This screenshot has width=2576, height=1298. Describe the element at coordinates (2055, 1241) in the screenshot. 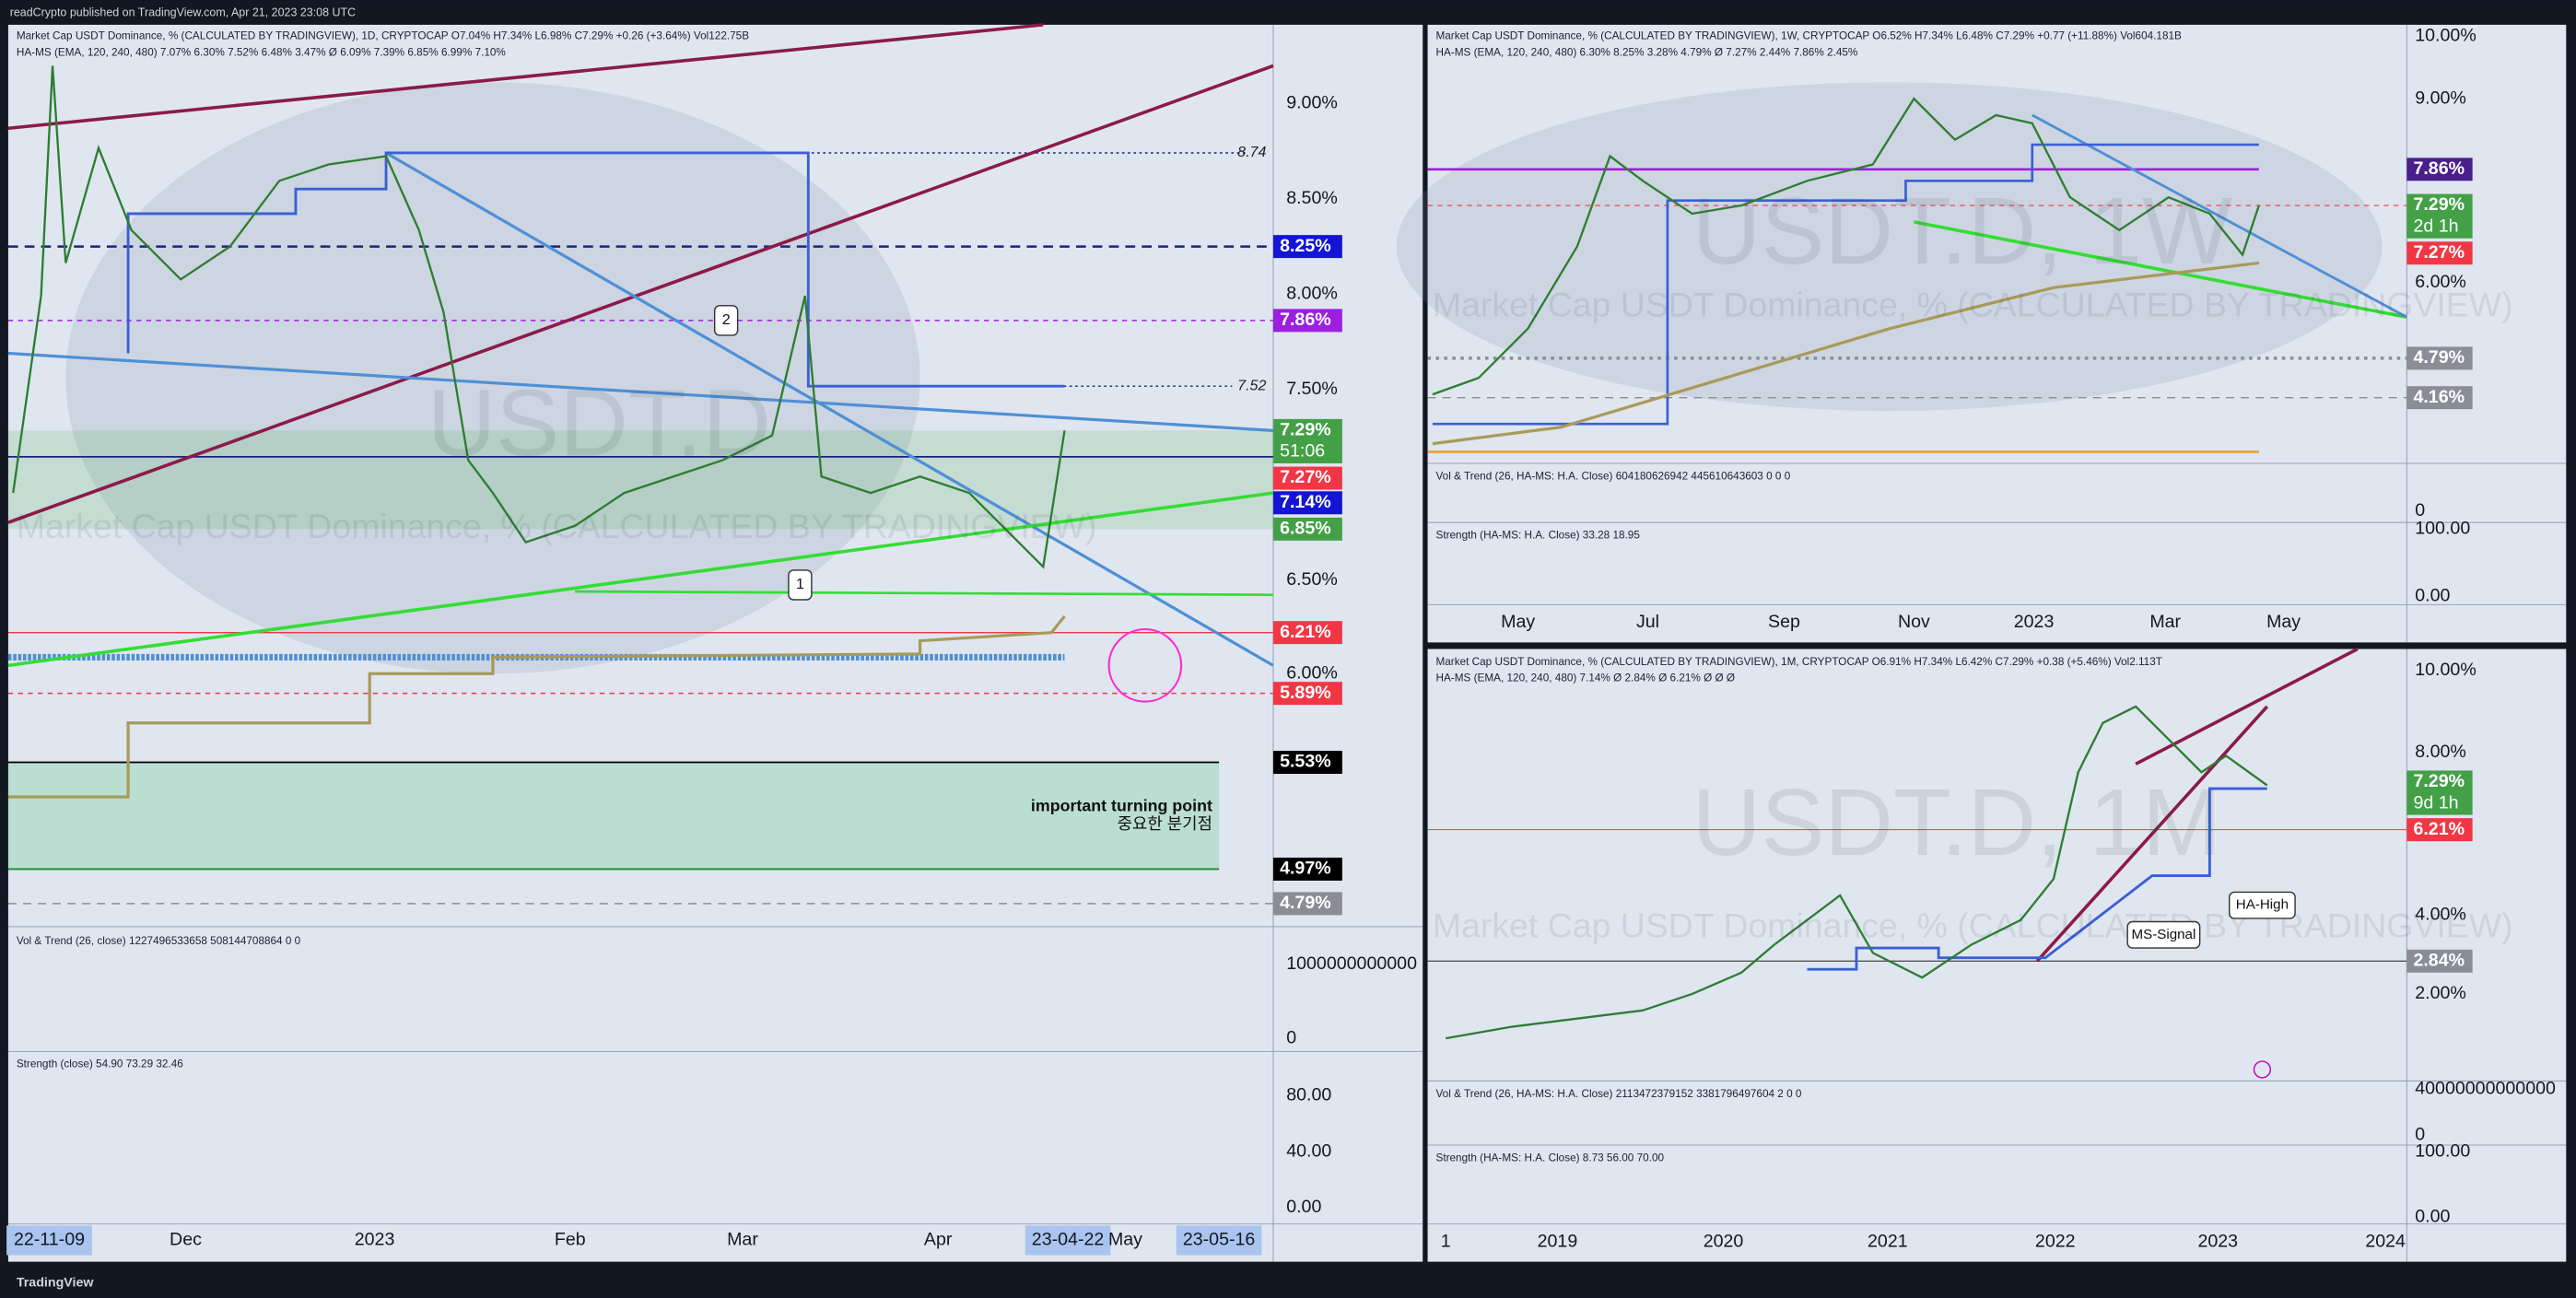

I see `x-axis-label: 2022` at that location.